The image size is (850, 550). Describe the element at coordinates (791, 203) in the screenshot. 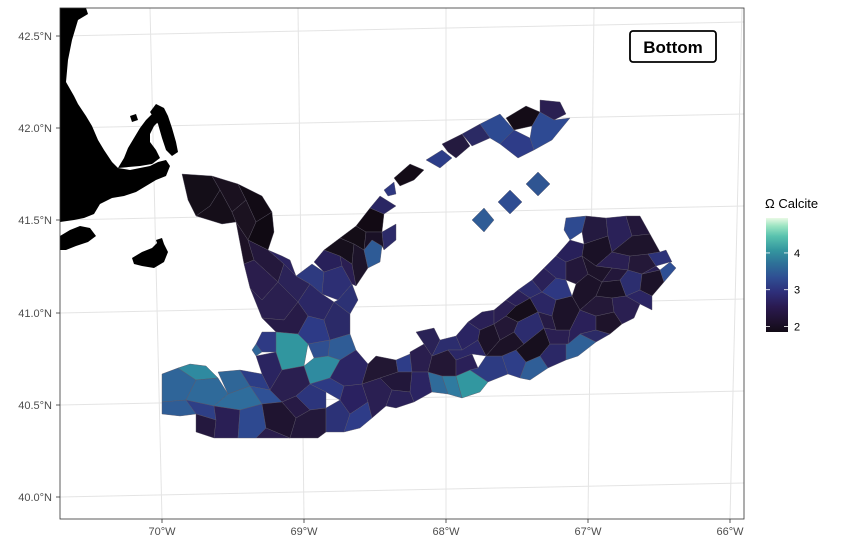

I see `legend-title: Ω Calcite` at that location.